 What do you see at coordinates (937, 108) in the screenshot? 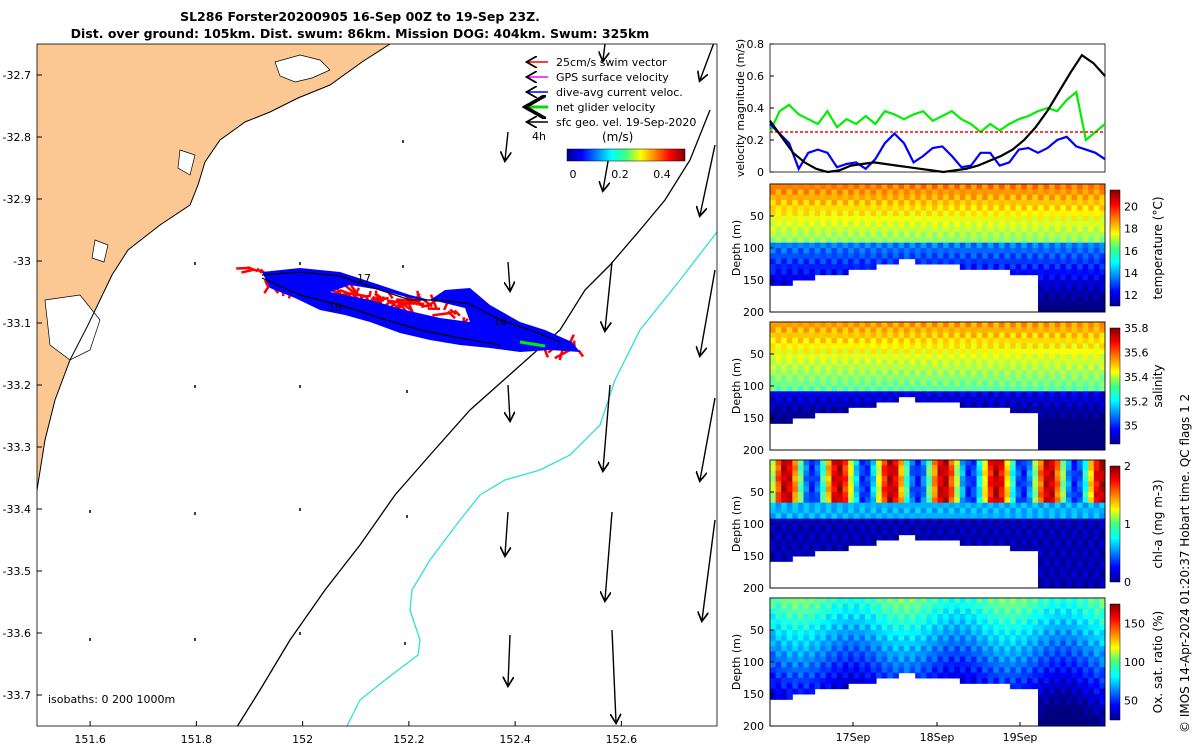
I see `velocity-plot-frame` at bounding box center [937, 108].